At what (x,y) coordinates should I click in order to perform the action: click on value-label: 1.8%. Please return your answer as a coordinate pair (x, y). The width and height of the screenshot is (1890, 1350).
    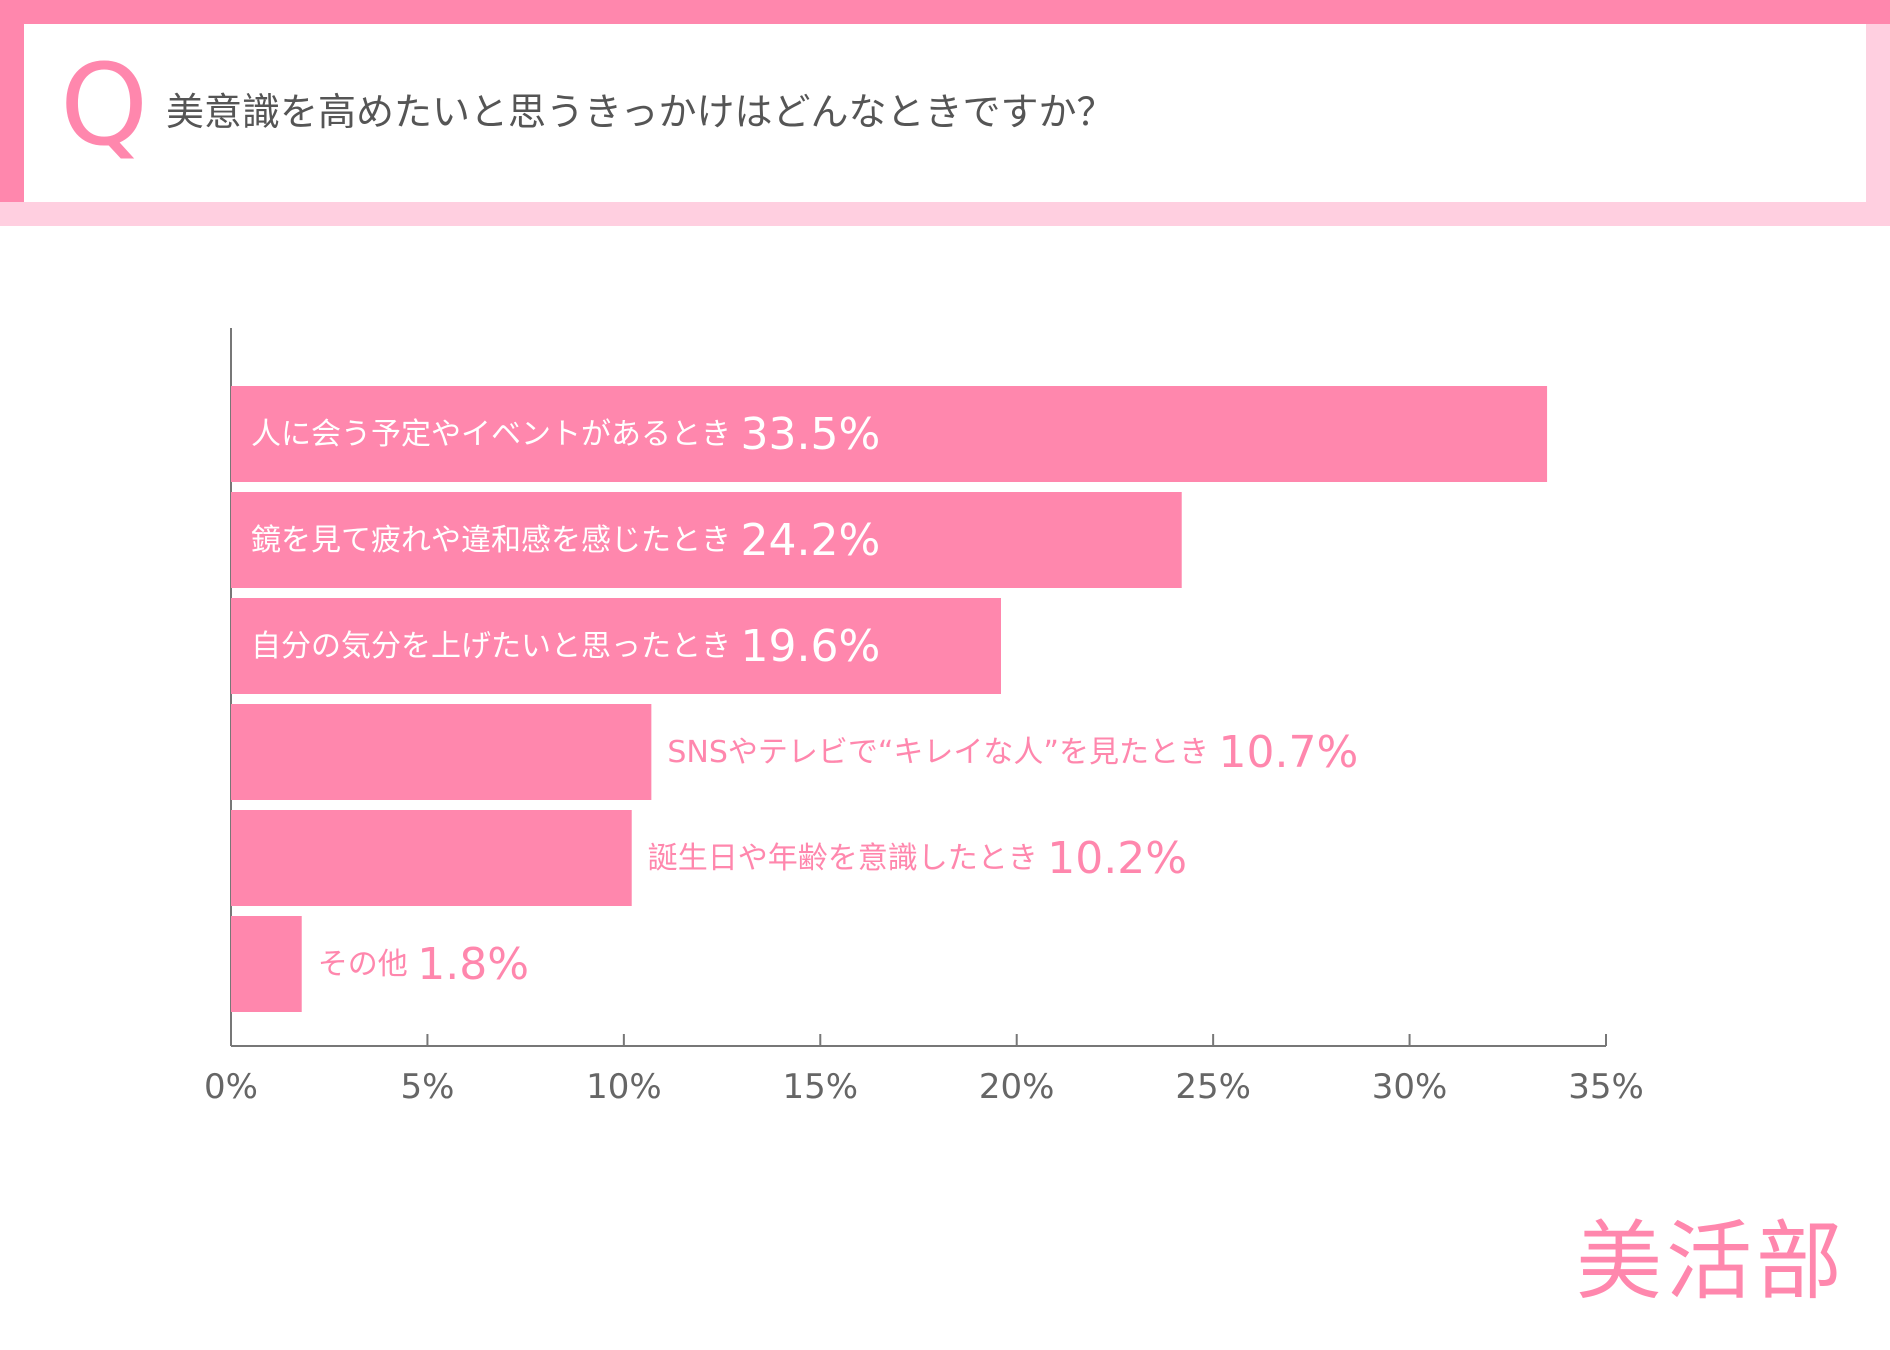
    Looking at the image, I should click on (473, 964).